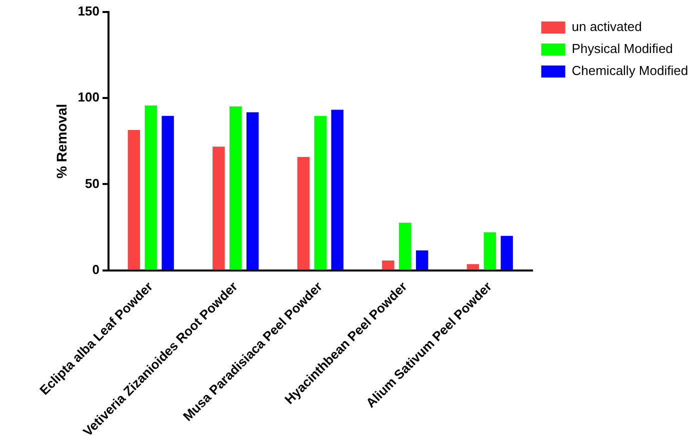 The image size is (699, 445). What do you see at coordinates (61, 141) in the screenshot?
I see `y-axis-title: % Removal` at bounding box center [61, 141].